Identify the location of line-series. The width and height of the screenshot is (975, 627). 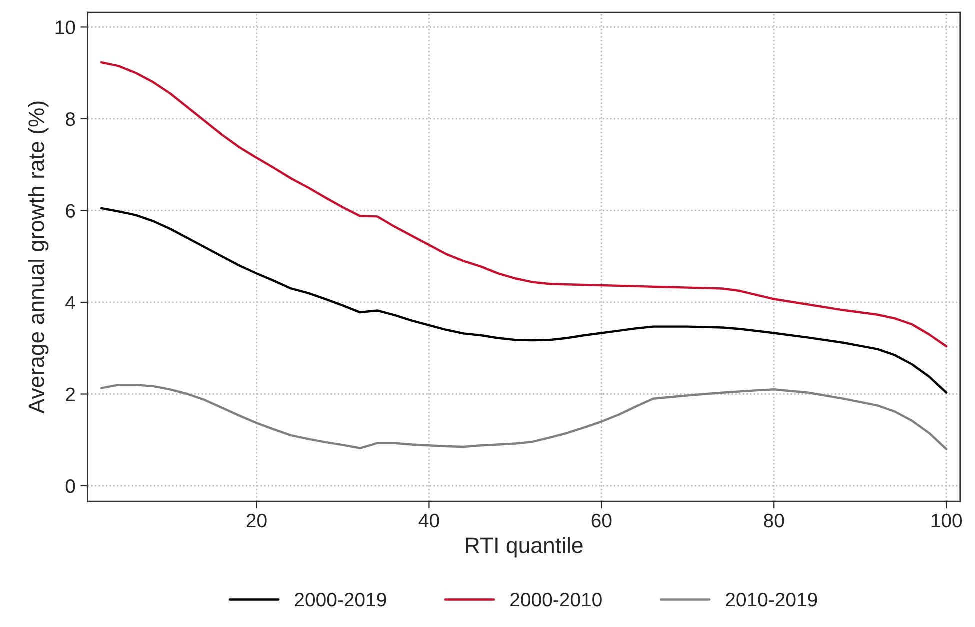
(524, 417).